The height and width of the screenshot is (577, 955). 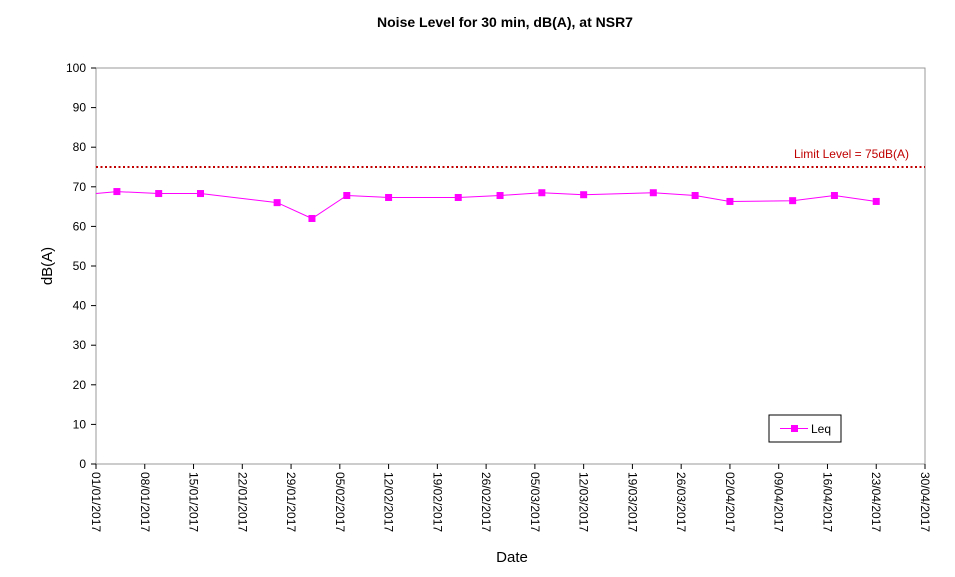 I want to click on x-tick-label: 30/04/2017, so click(x=925, y=502).